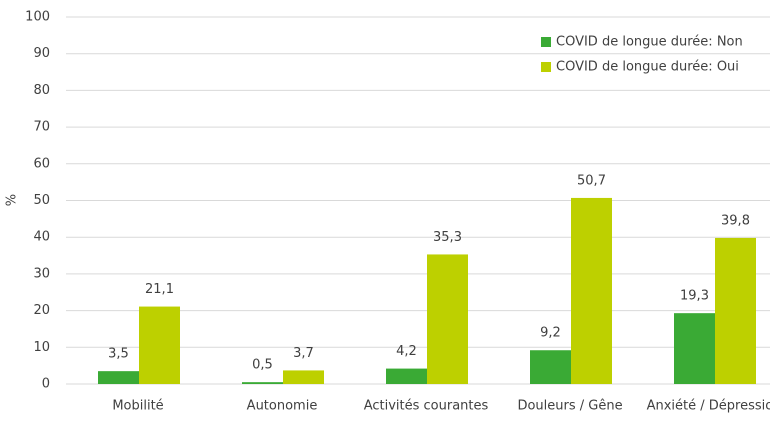 The image size is (770, 433). I want to click on y-tick-label: 30, so click(41, 273).